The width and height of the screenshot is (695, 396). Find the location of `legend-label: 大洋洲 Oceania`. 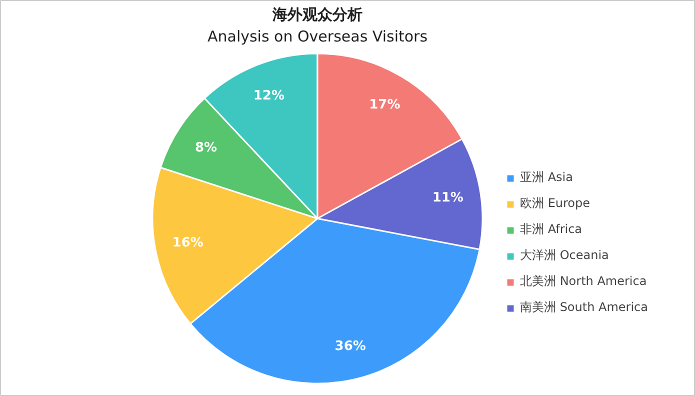

legend-label: 大洋洲 Oceania is located at coordinates (564, 255).